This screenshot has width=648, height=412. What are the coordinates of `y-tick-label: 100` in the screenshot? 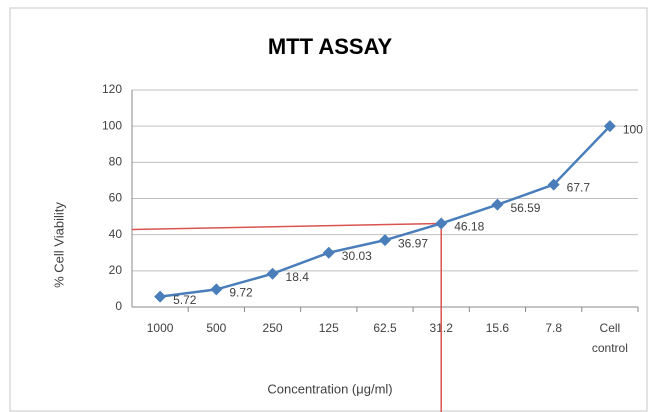 It's located at (112, 125).